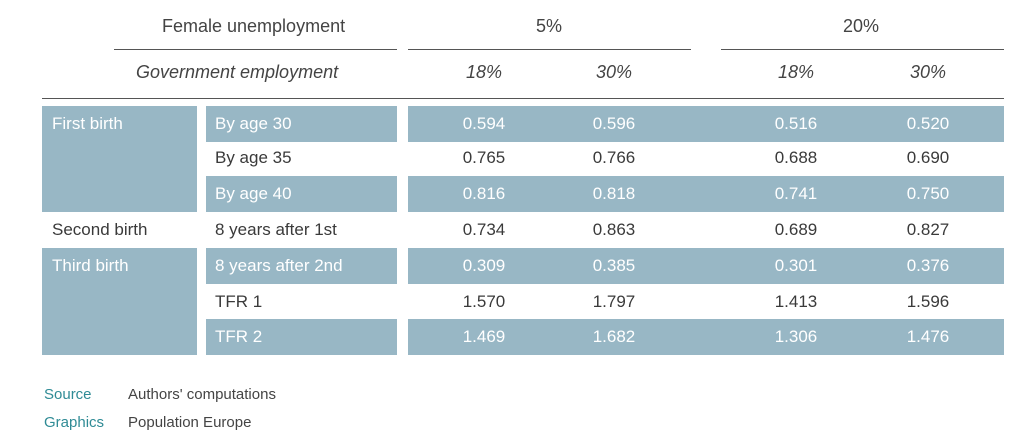  I want to click on subheader-5pct-30: 30%, so click(614, 72).